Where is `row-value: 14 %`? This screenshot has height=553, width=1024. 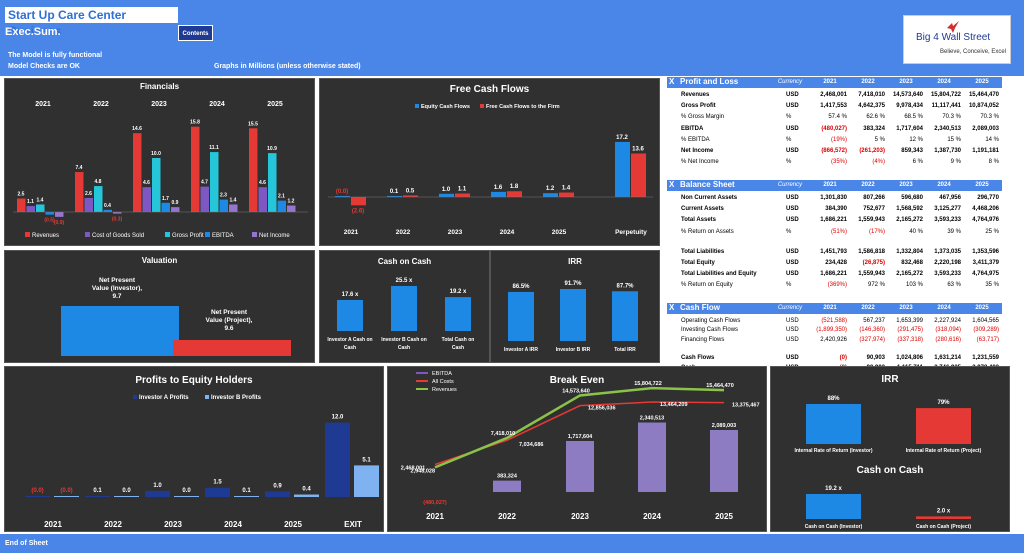 row-value: 14 % is located at coordinates (992, 139).